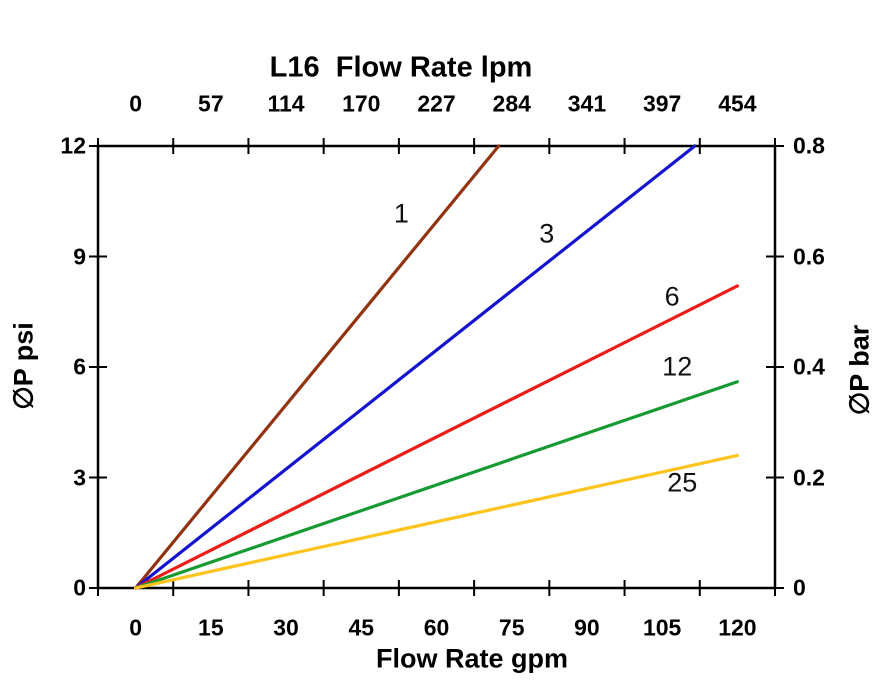  Describe the element at coordinates (436, 521) in the screenshot. I see `curve-line-25um` at that location.